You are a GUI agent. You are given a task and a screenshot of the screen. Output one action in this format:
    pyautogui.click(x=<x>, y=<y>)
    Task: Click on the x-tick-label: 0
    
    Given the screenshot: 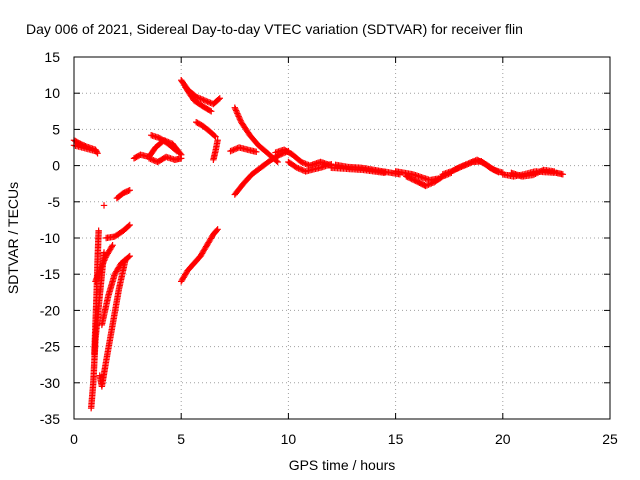 What is the action you would take?
    pyautogui.click(x=74, y=439)
    